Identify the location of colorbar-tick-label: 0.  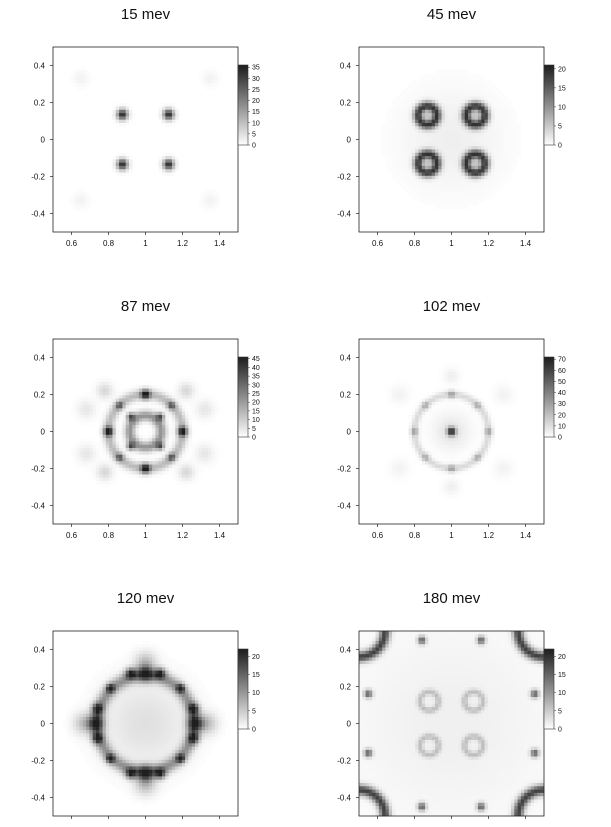
(254, 146).